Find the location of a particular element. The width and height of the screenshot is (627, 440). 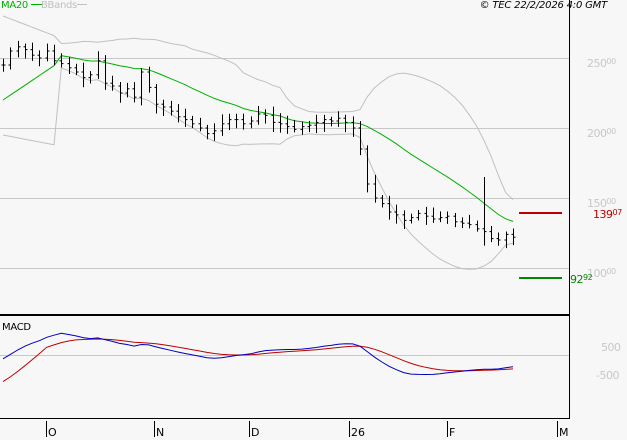

legend-ma20-swatch is located at coordinates (36, 4).